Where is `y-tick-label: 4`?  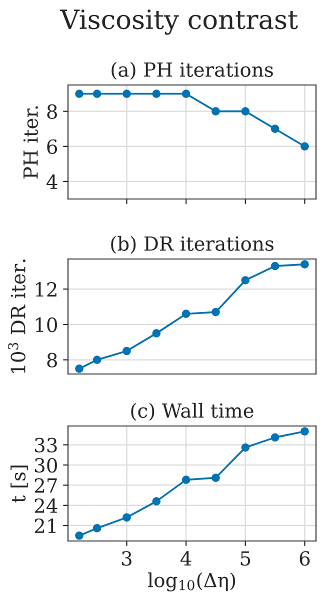 y-tick-label: 4 is located at coordinates (52, 181).